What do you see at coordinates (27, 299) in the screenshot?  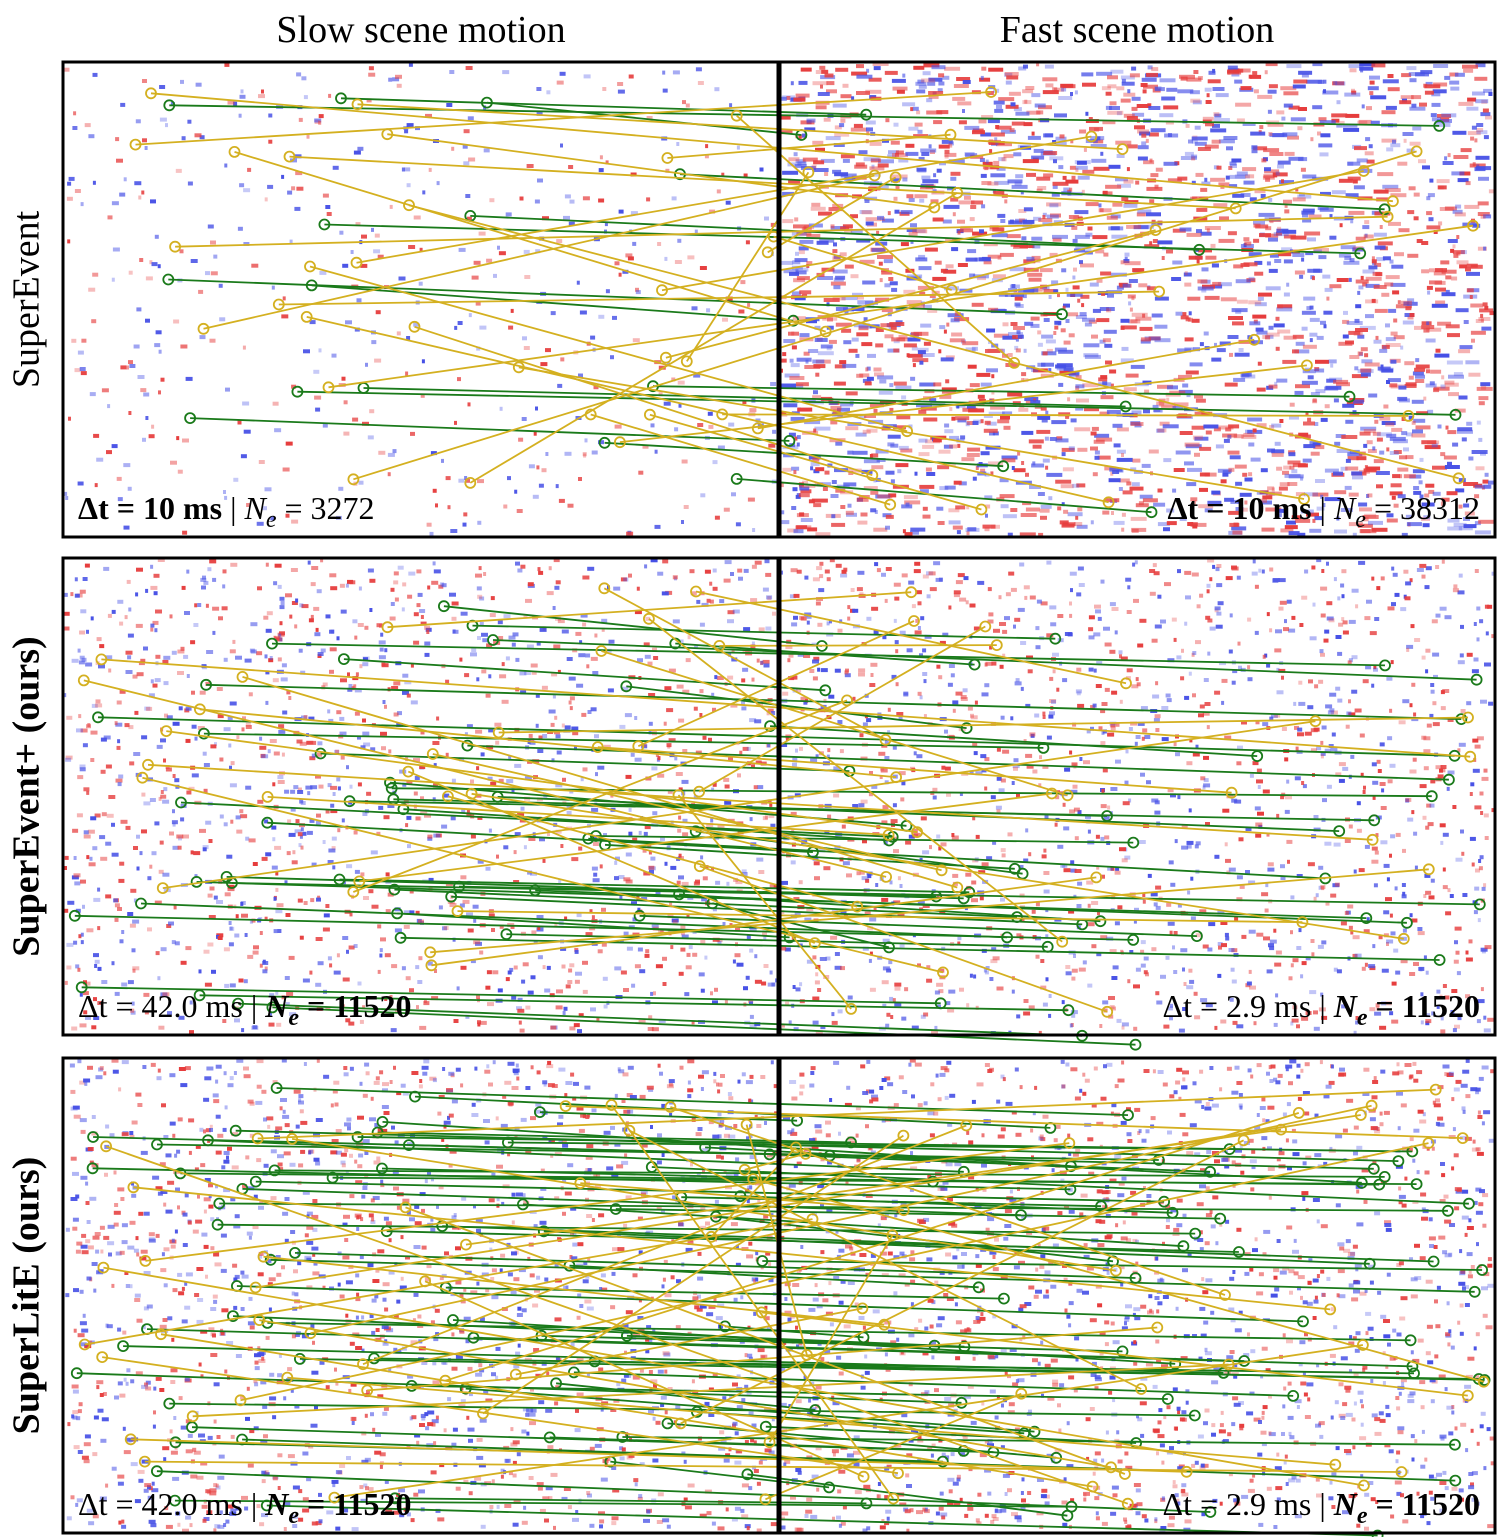 I see `row-label: SuperEvent` at bounding box center [27, 299].